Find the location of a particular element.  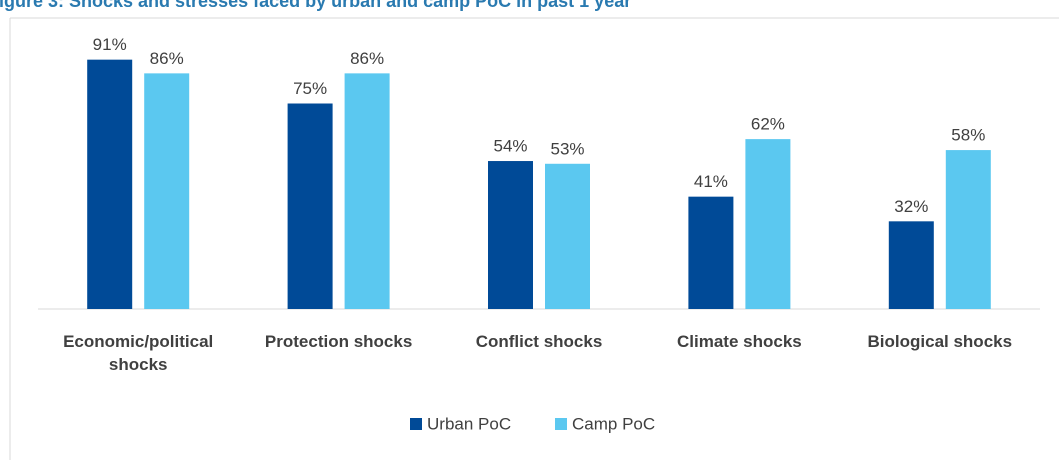

data-label: 75% is located at coordinates (310, 88).